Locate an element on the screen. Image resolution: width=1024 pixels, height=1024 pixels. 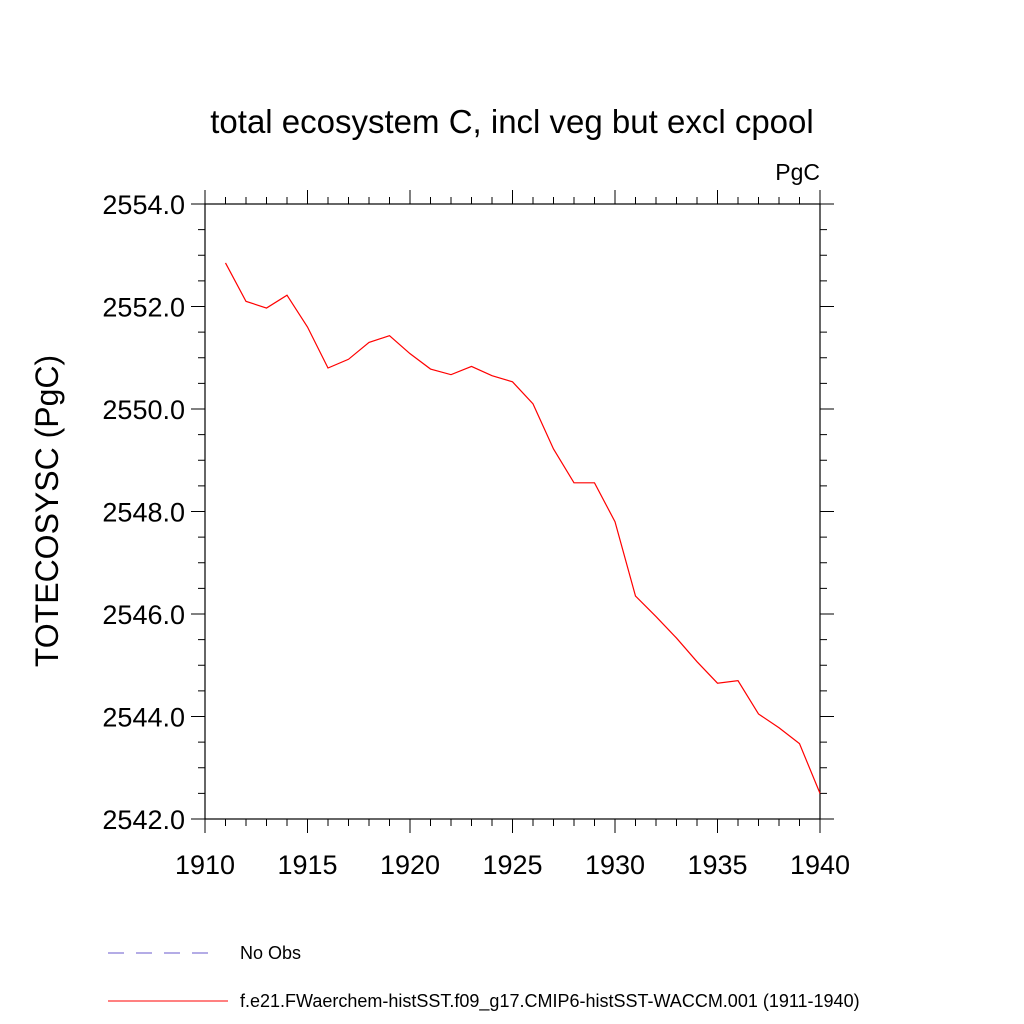
y-axis-label: TOTECOSYSC (PgC) is located at coordinates (47, 511).